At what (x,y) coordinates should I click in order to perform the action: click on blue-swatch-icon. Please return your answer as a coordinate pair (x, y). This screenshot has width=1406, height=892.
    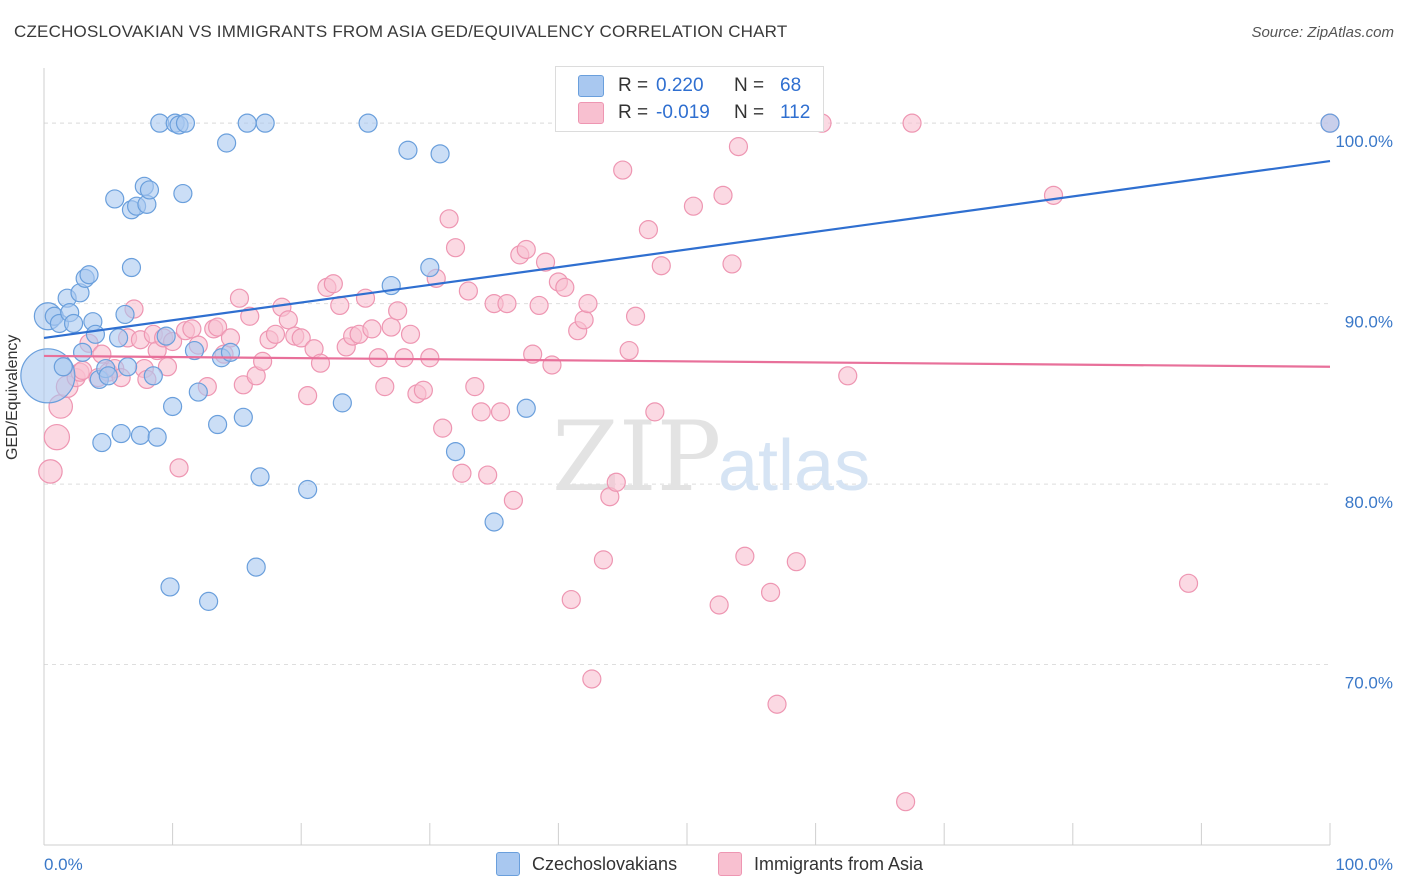
    Looking at the image, I should click on (508, 864).